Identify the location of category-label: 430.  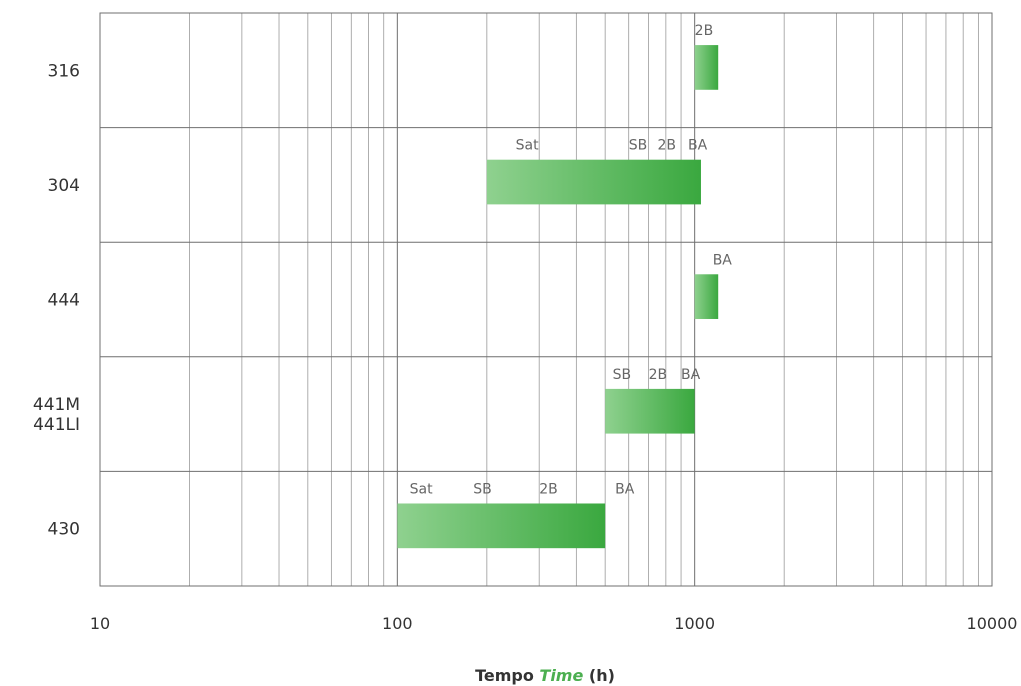
(64, 530).